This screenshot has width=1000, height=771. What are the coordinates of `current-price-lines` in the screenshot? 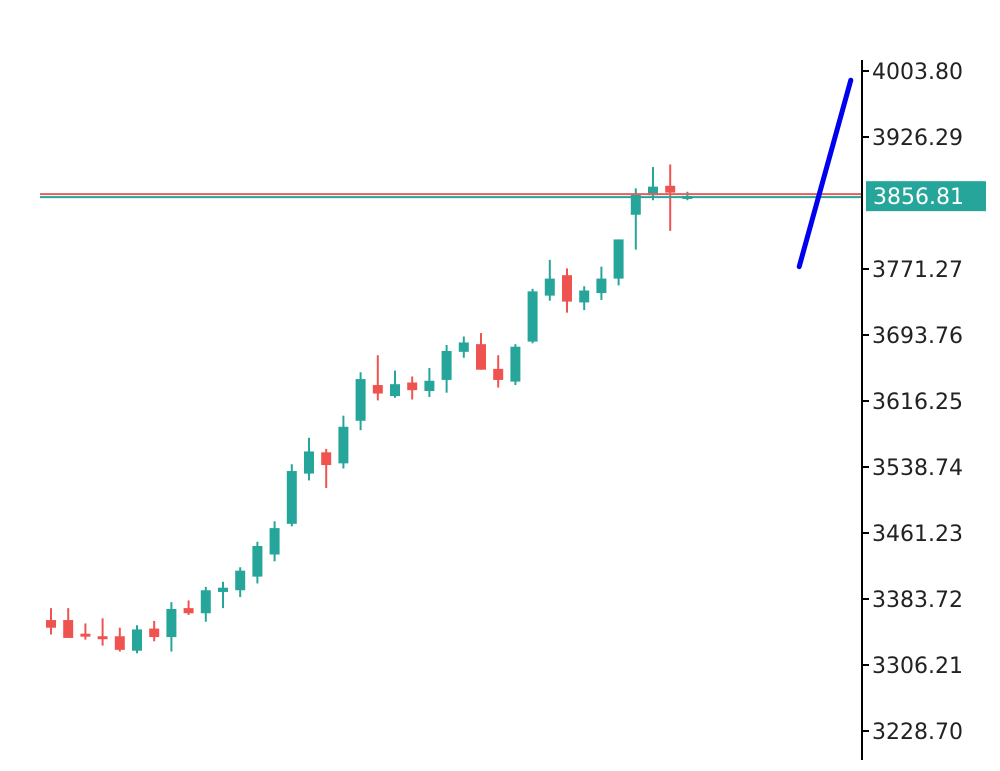 It's located at (451, 196).